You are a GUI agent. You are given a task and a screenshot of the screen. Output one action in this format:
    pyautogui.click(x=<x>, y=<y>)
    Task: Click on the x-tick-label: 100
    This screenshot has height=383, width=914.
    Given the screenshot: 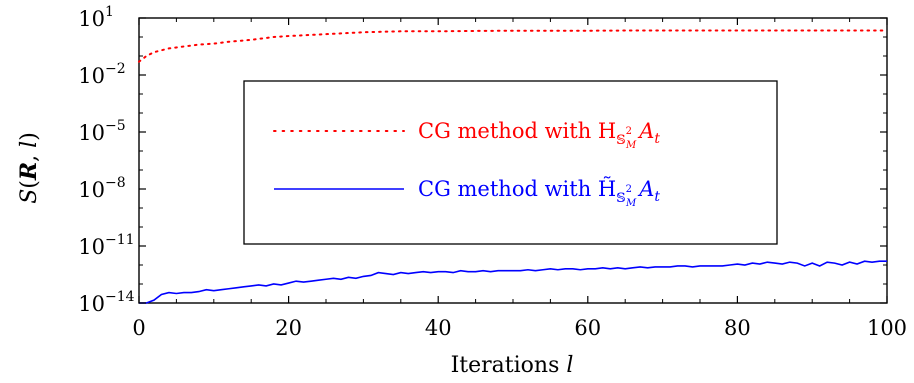 What is the action you would take?
    pyautogui.click(x=887, y=328)
    